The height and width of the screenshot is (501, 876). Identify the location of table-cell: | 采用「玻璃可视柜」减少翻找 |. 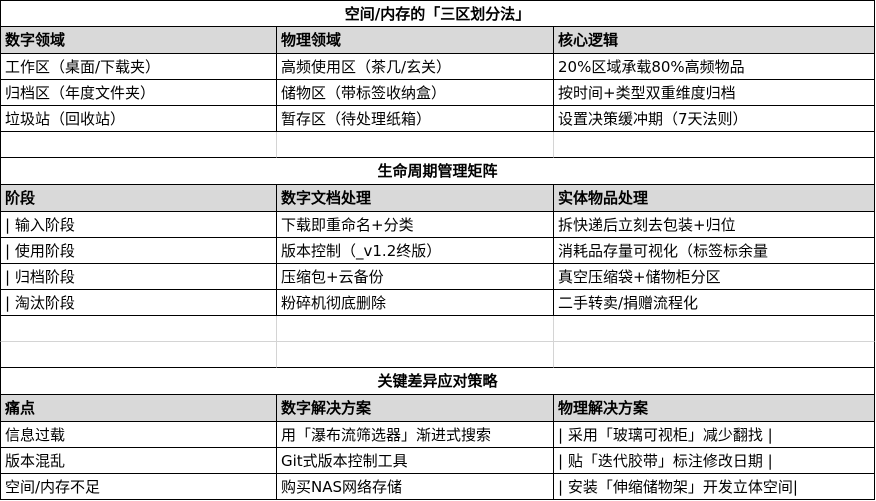
(714, 435).